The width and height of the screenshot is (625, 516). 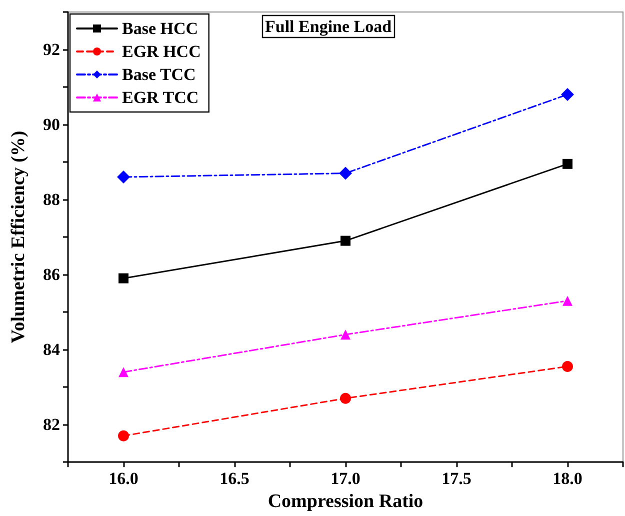 I want to click on y-axis-title: Volumetric Efficiency (%), so click(x=18, y=237).